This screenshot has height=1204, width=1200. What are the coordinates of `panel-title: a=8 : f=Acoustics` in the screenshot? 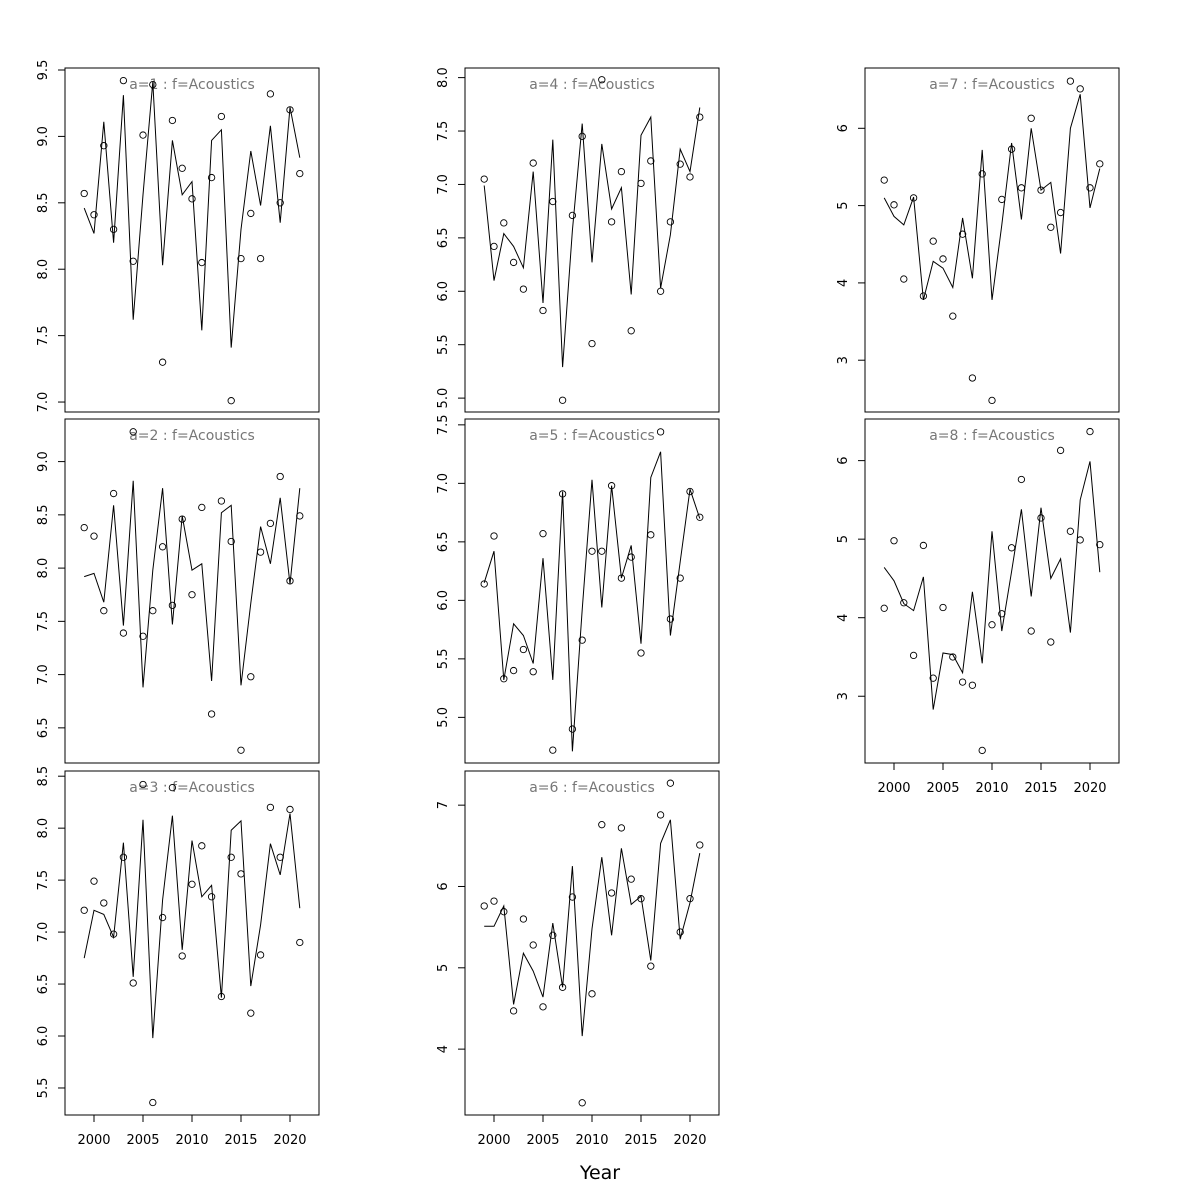 It's located at (992, 436).